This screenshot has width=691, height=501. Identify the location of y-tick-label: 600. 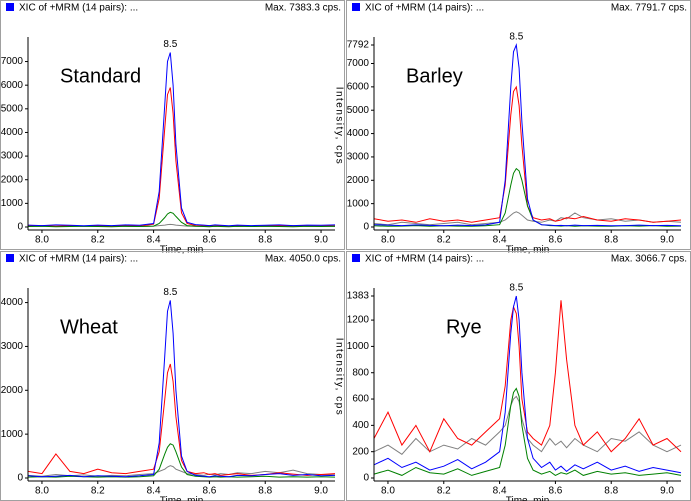
(360, 399).